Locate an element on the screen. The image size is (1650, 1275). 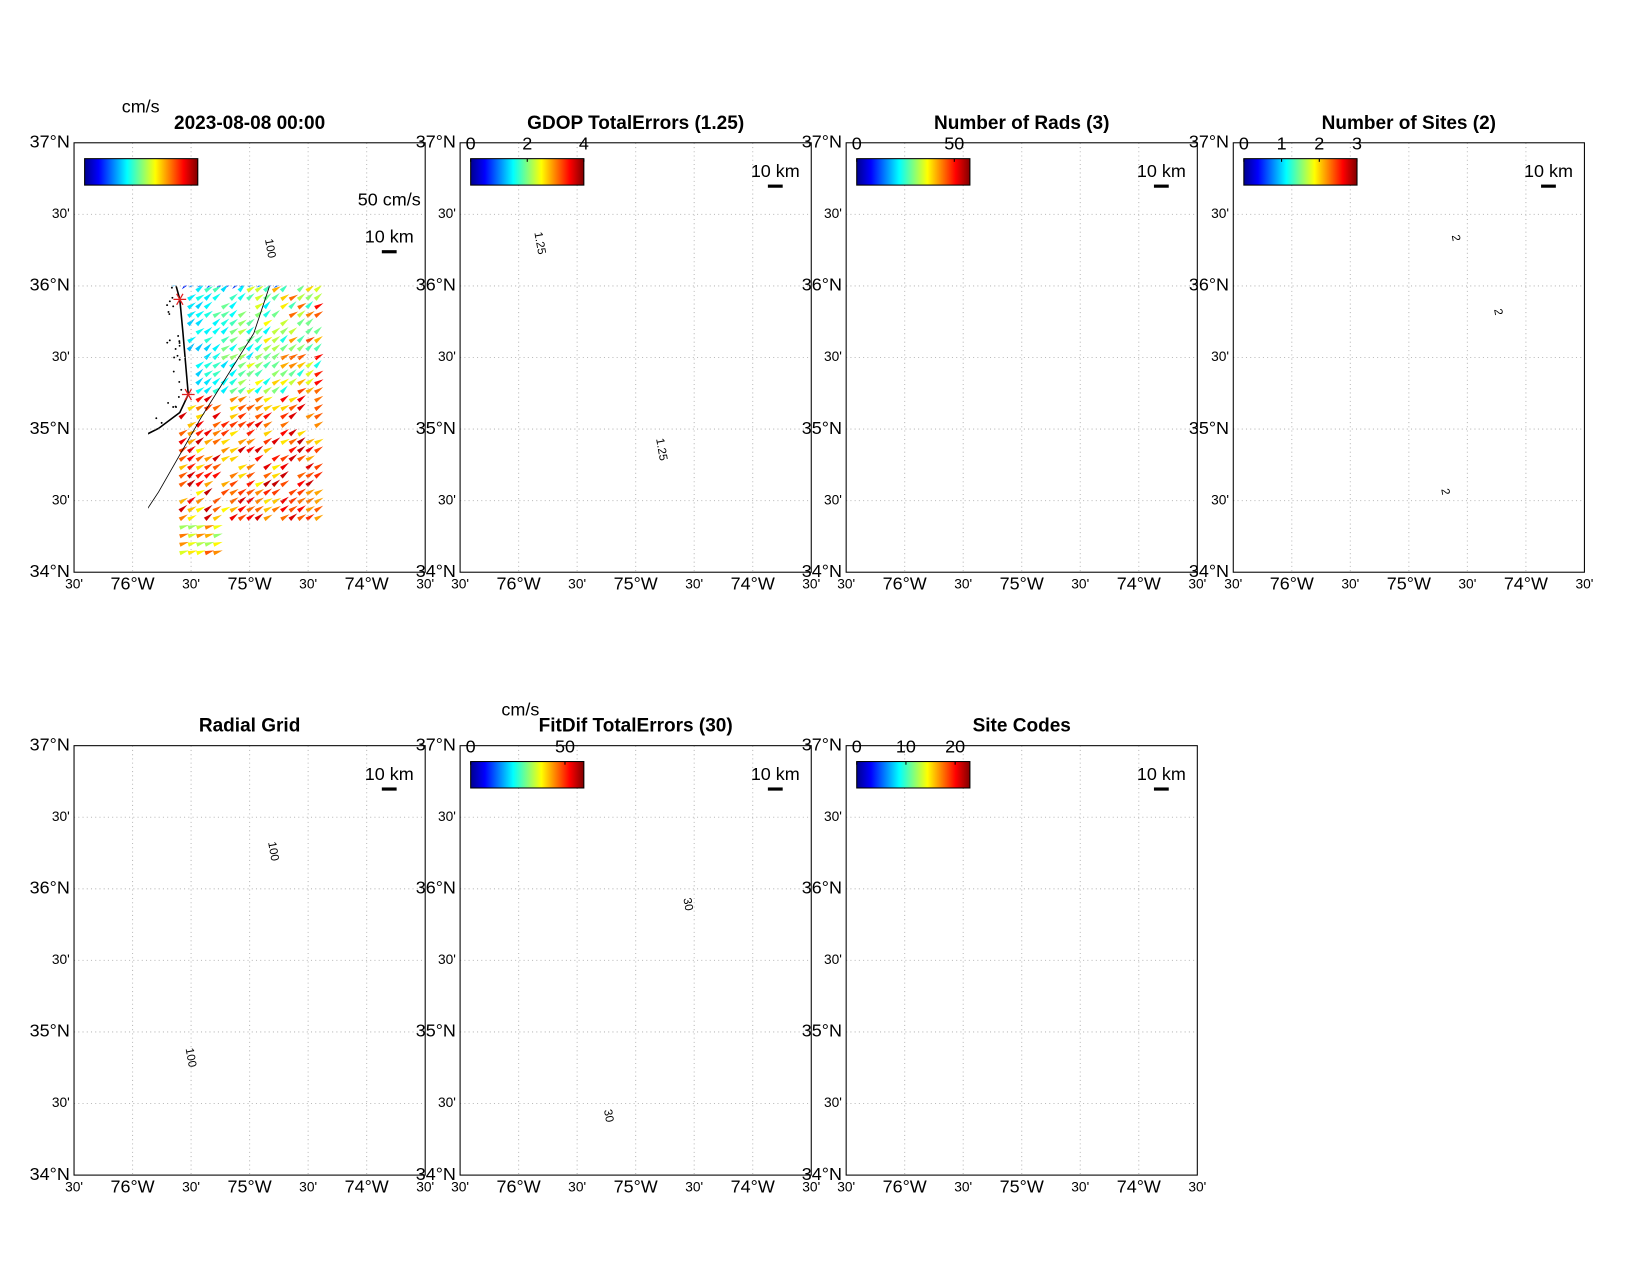
scale-bar-label: 10 km is located at coordinates (775, 171).